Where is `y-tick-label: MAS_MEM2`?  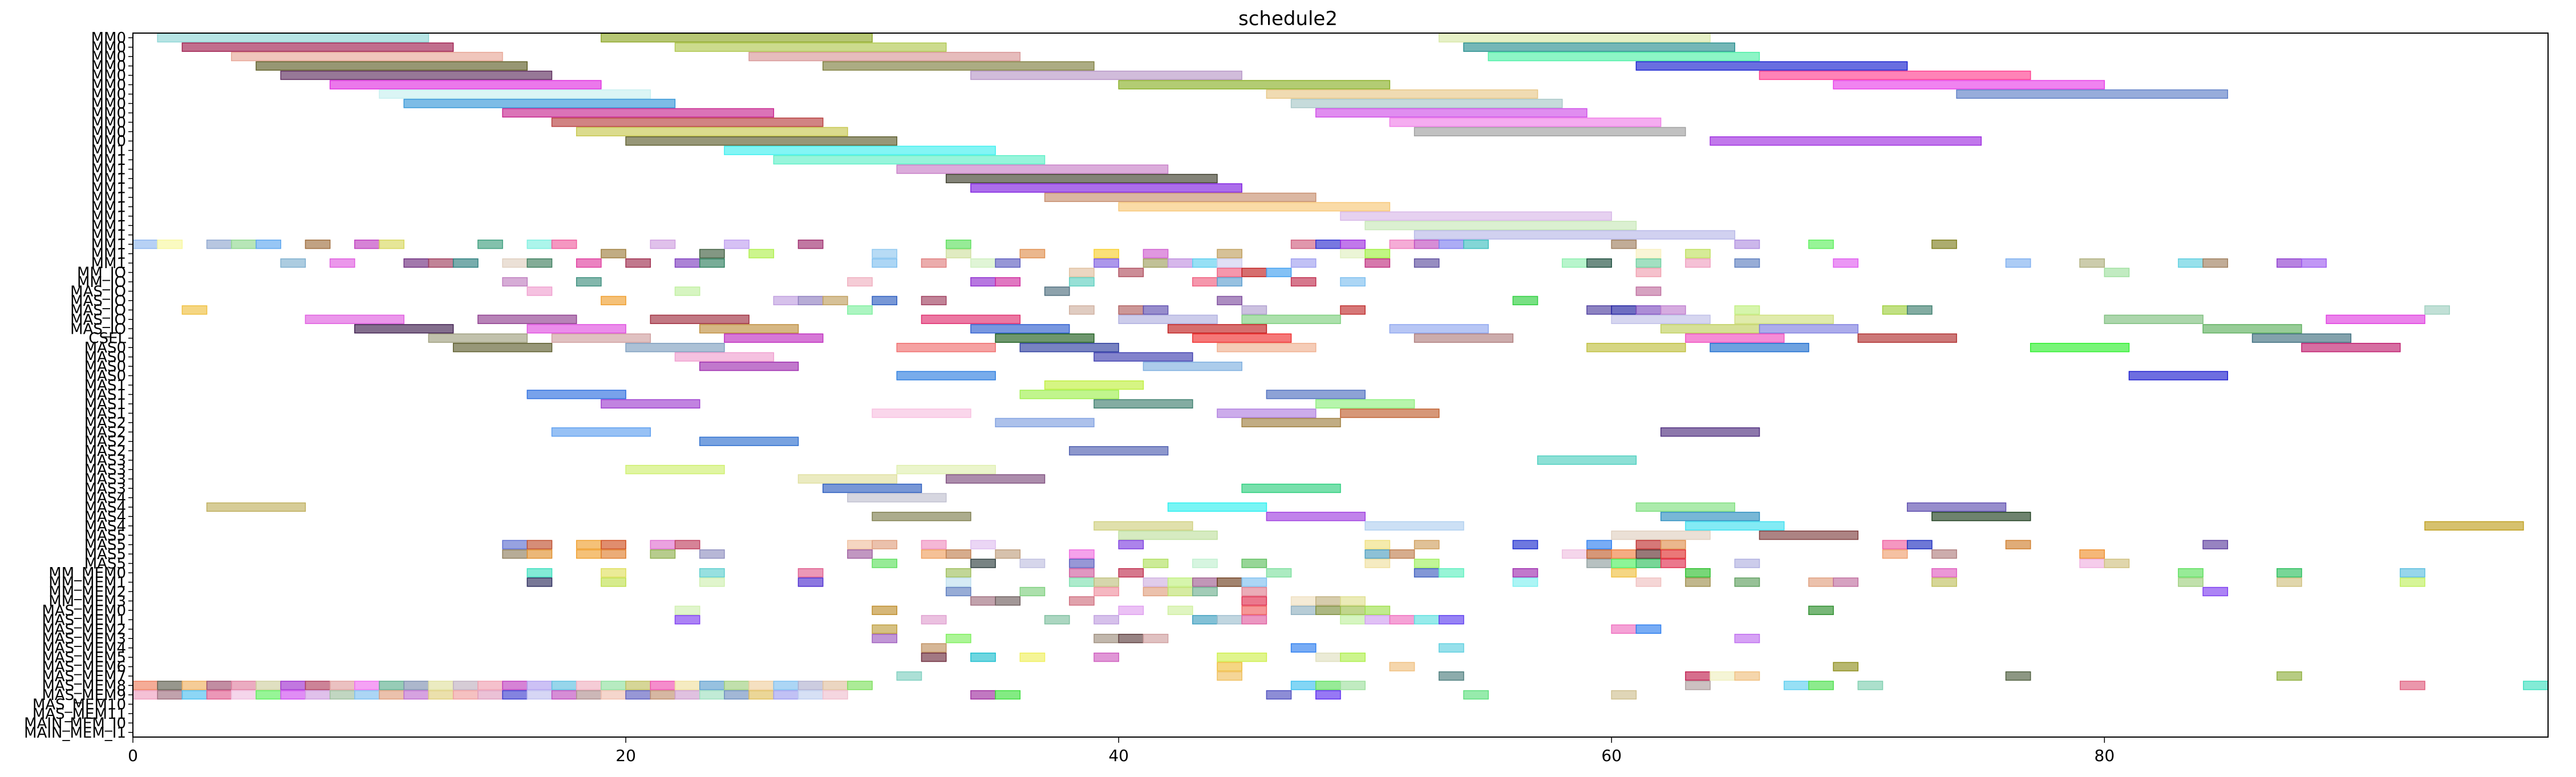 y-tick-label: MAS_MEM2 is located at coordinates (84, 629).